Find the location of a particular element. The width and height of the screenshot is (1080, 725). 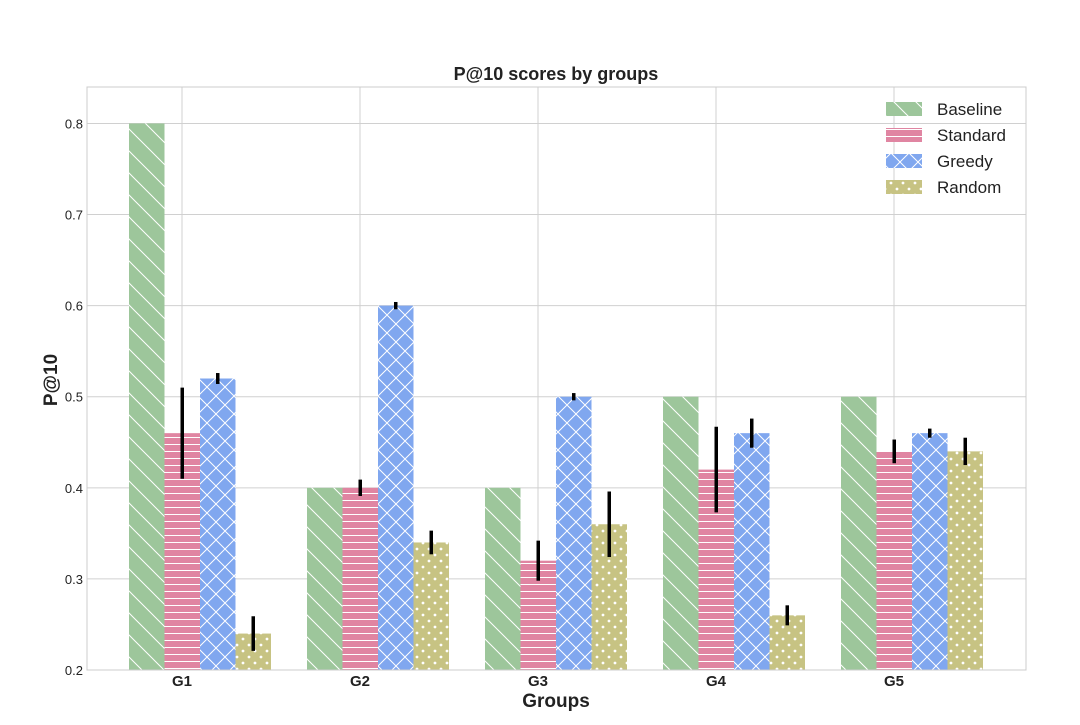

x-tick-label: G2 is located at coordinates (360, 681).